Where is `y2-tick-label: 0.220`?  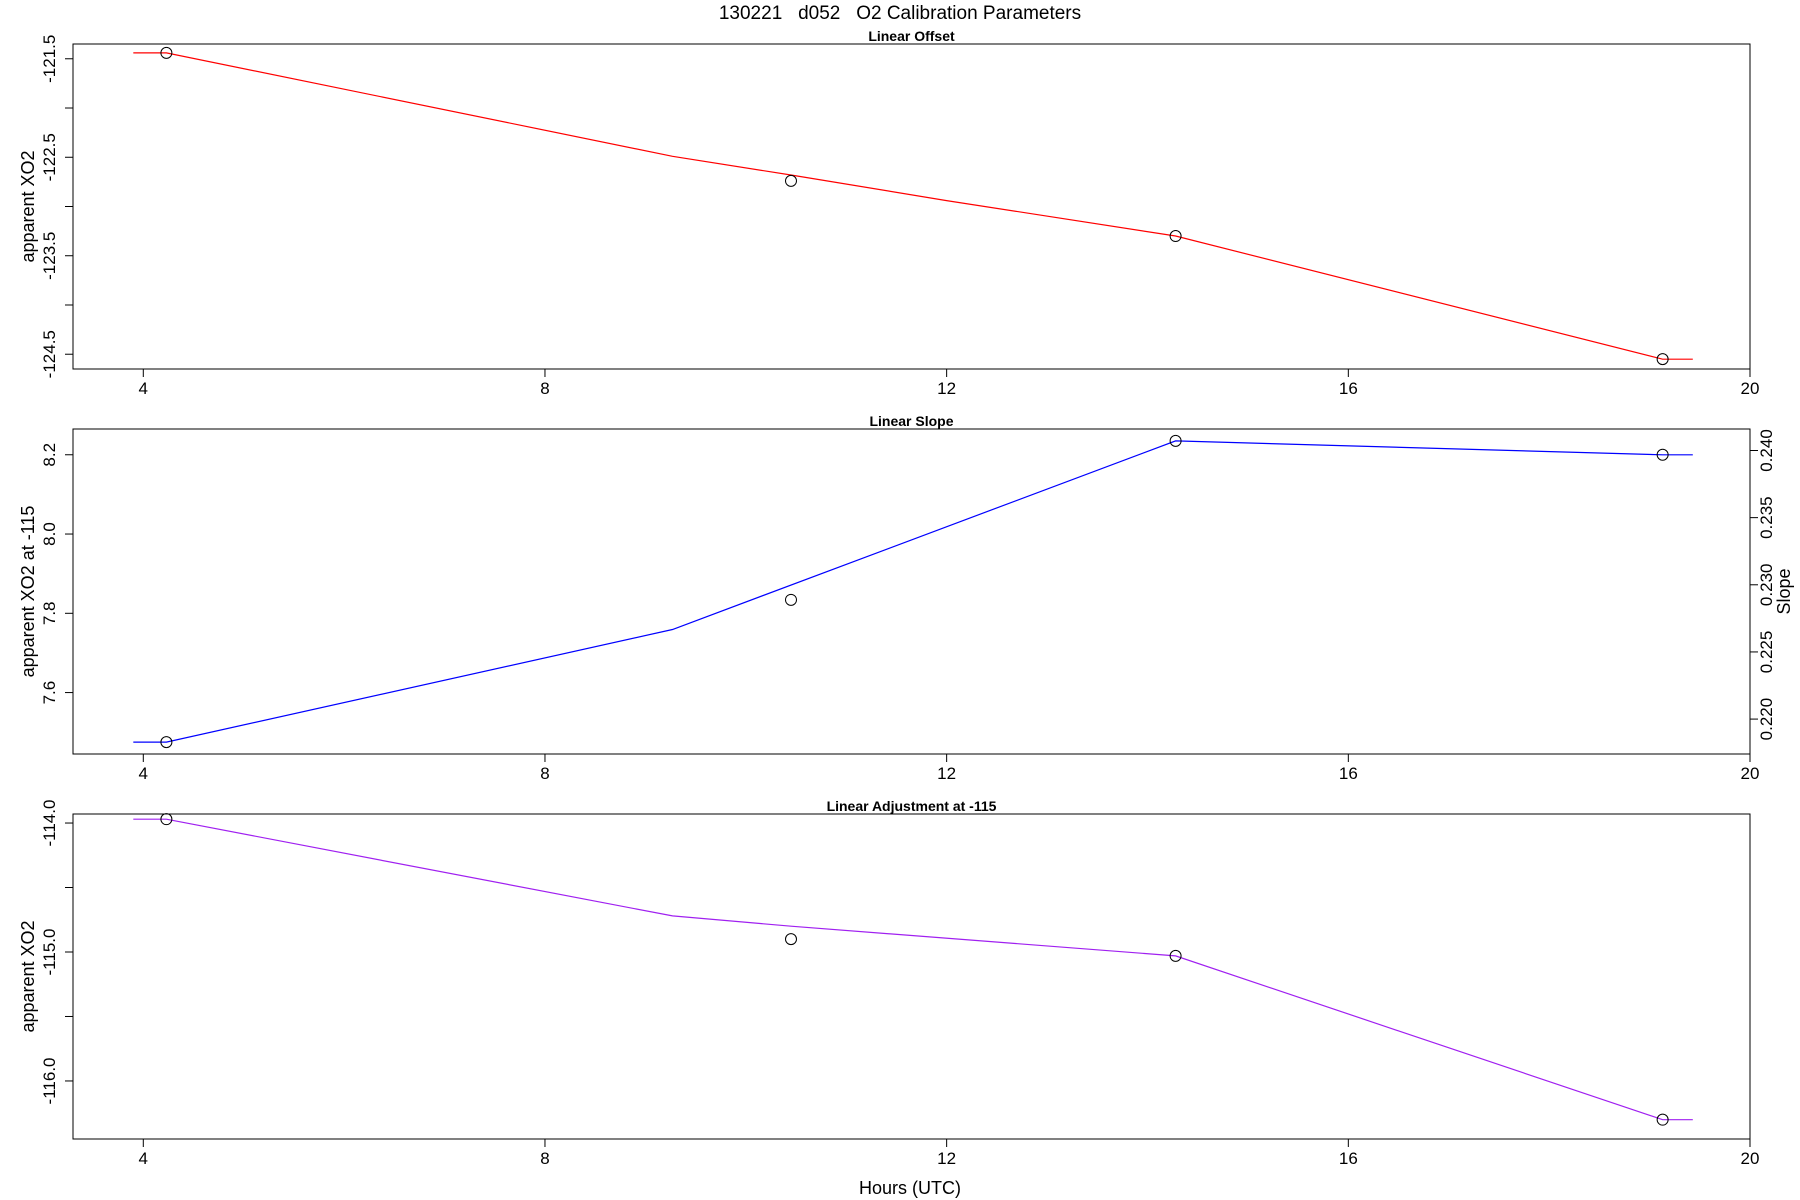
y2-tick-label: 0.220 is located at coordinates (1766, 719).